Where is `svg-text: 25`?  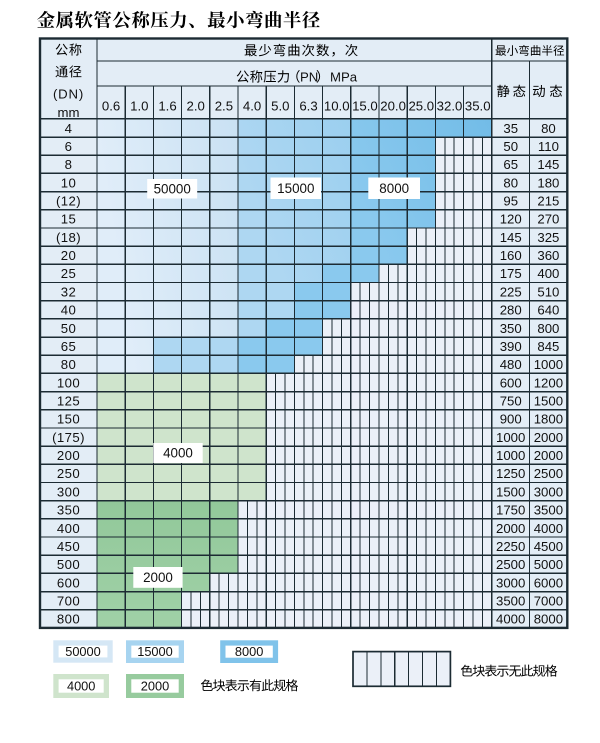 svg-text: 25 is located at coordinates (68, 273).